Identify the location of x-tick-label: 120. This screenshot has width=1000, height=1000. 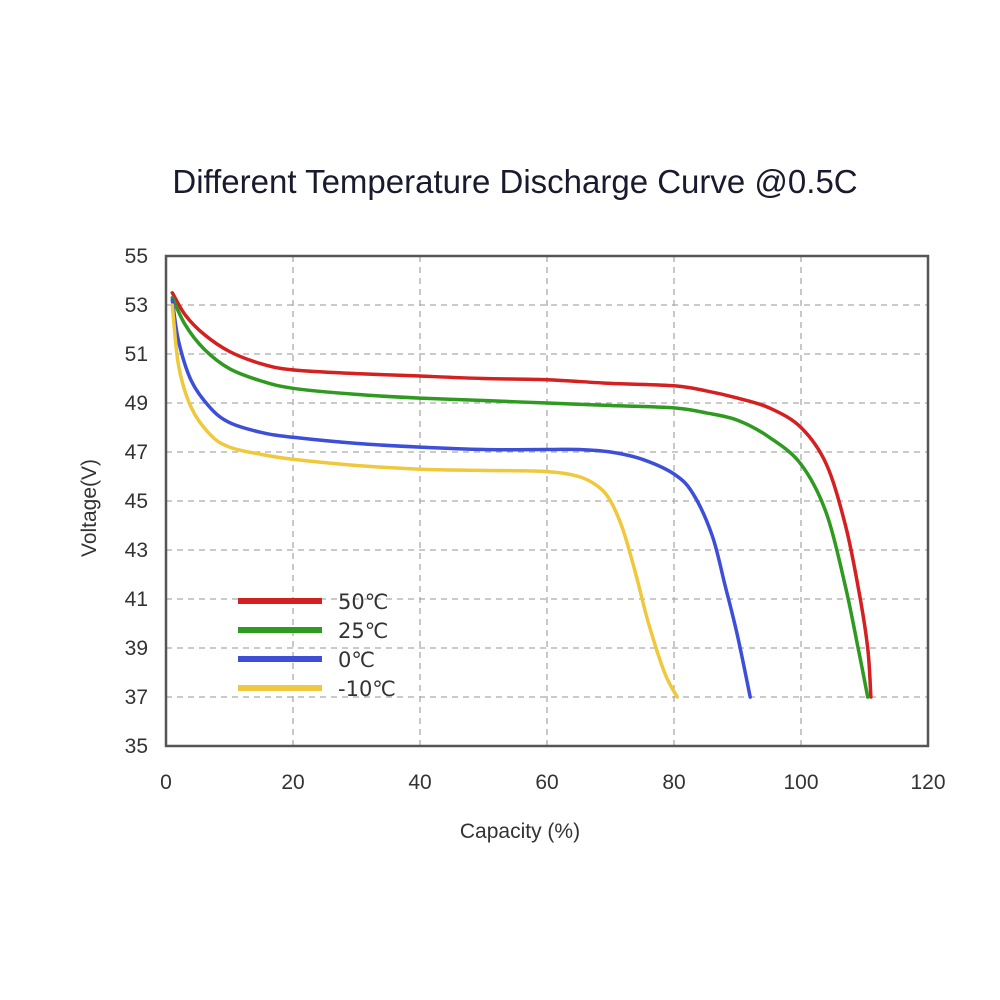
(927, 782).